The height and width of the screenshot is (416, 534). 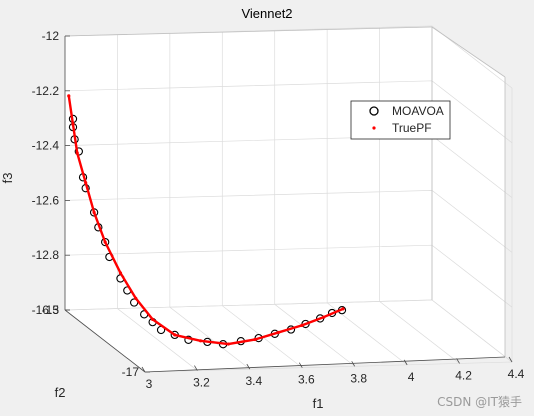 I want to click on side-top-edge, so click(x=468, y=52).